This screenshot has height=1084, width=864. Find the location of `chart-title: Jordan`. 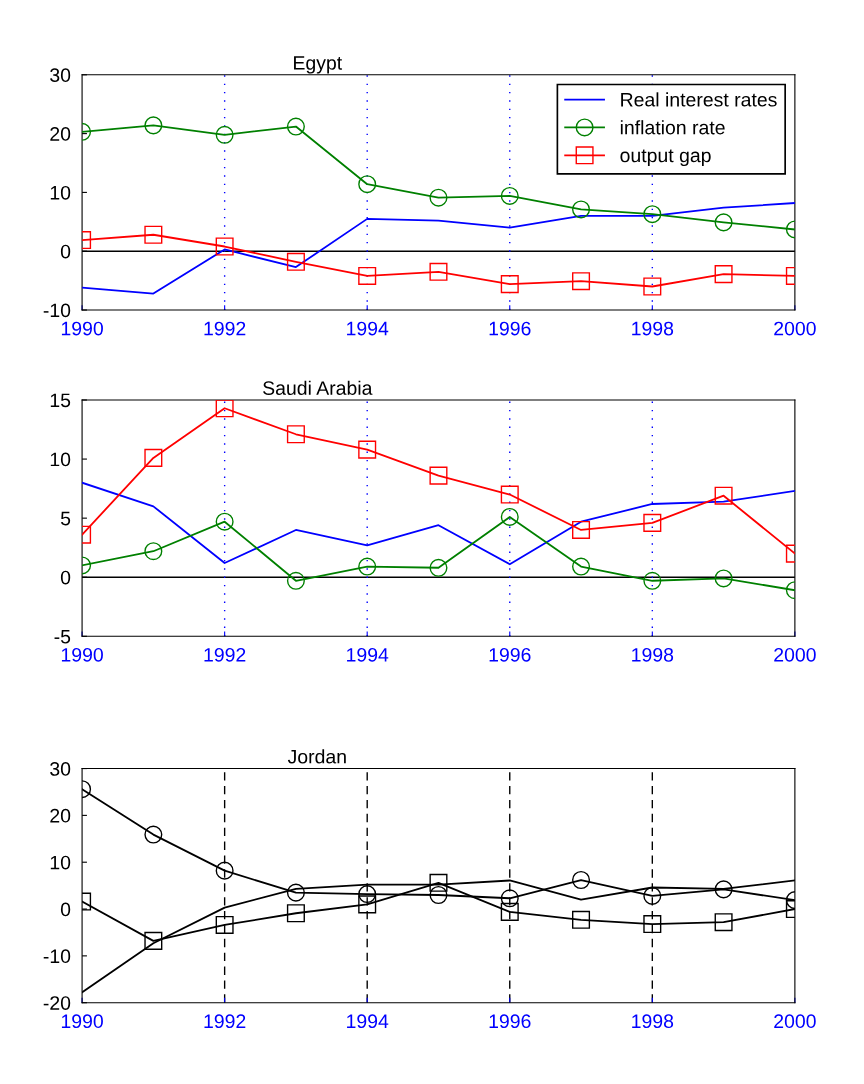

chart-title: Jordan is located at coordinates (316, 756).